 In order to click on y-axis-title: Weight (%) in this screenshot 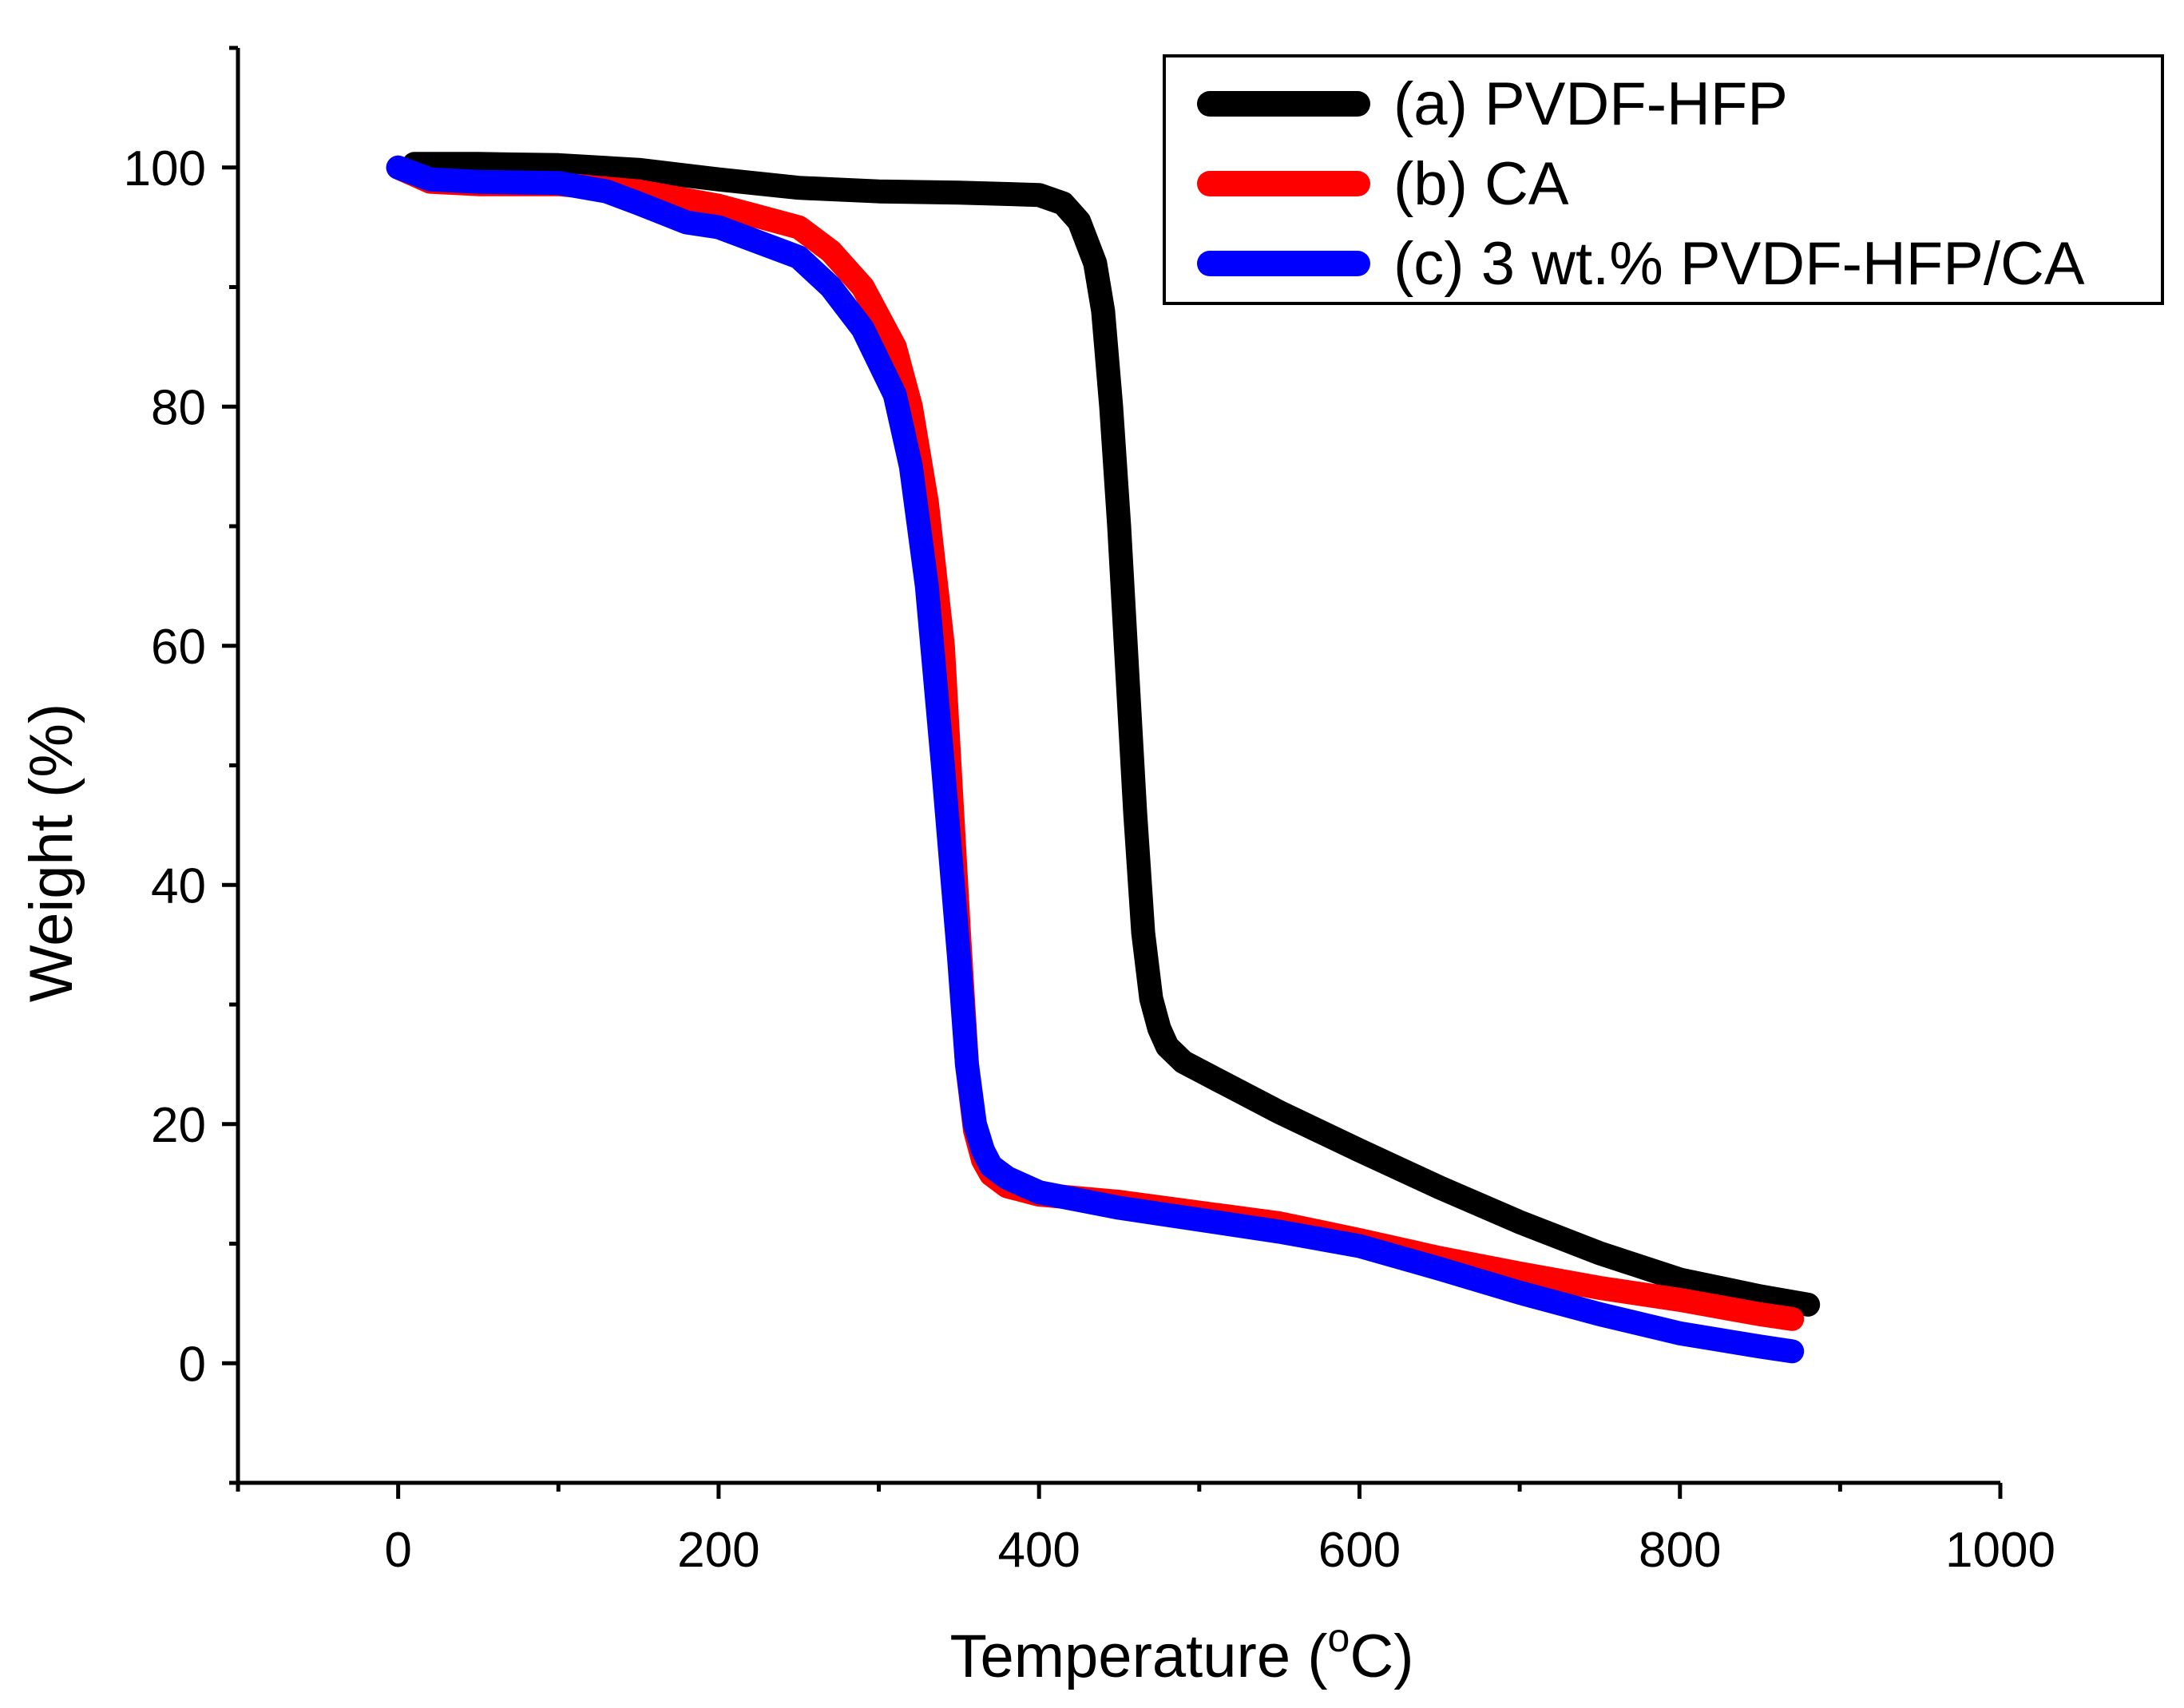, I will do `click(51, 852)`.